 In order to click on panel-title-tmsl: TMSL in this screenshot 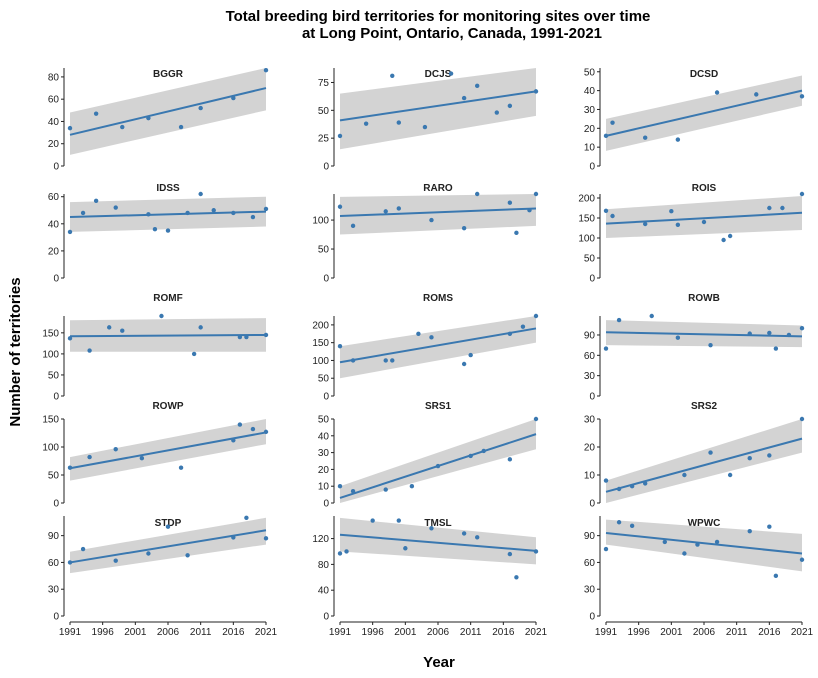, I will do `click(437, 523)`.